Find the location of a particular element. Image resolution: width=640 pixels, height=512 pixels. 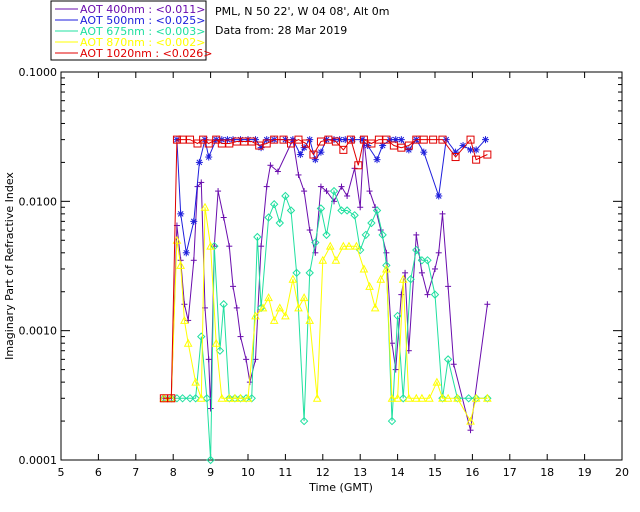

x-tick-label: 17 is located at coordinates (510, 472).